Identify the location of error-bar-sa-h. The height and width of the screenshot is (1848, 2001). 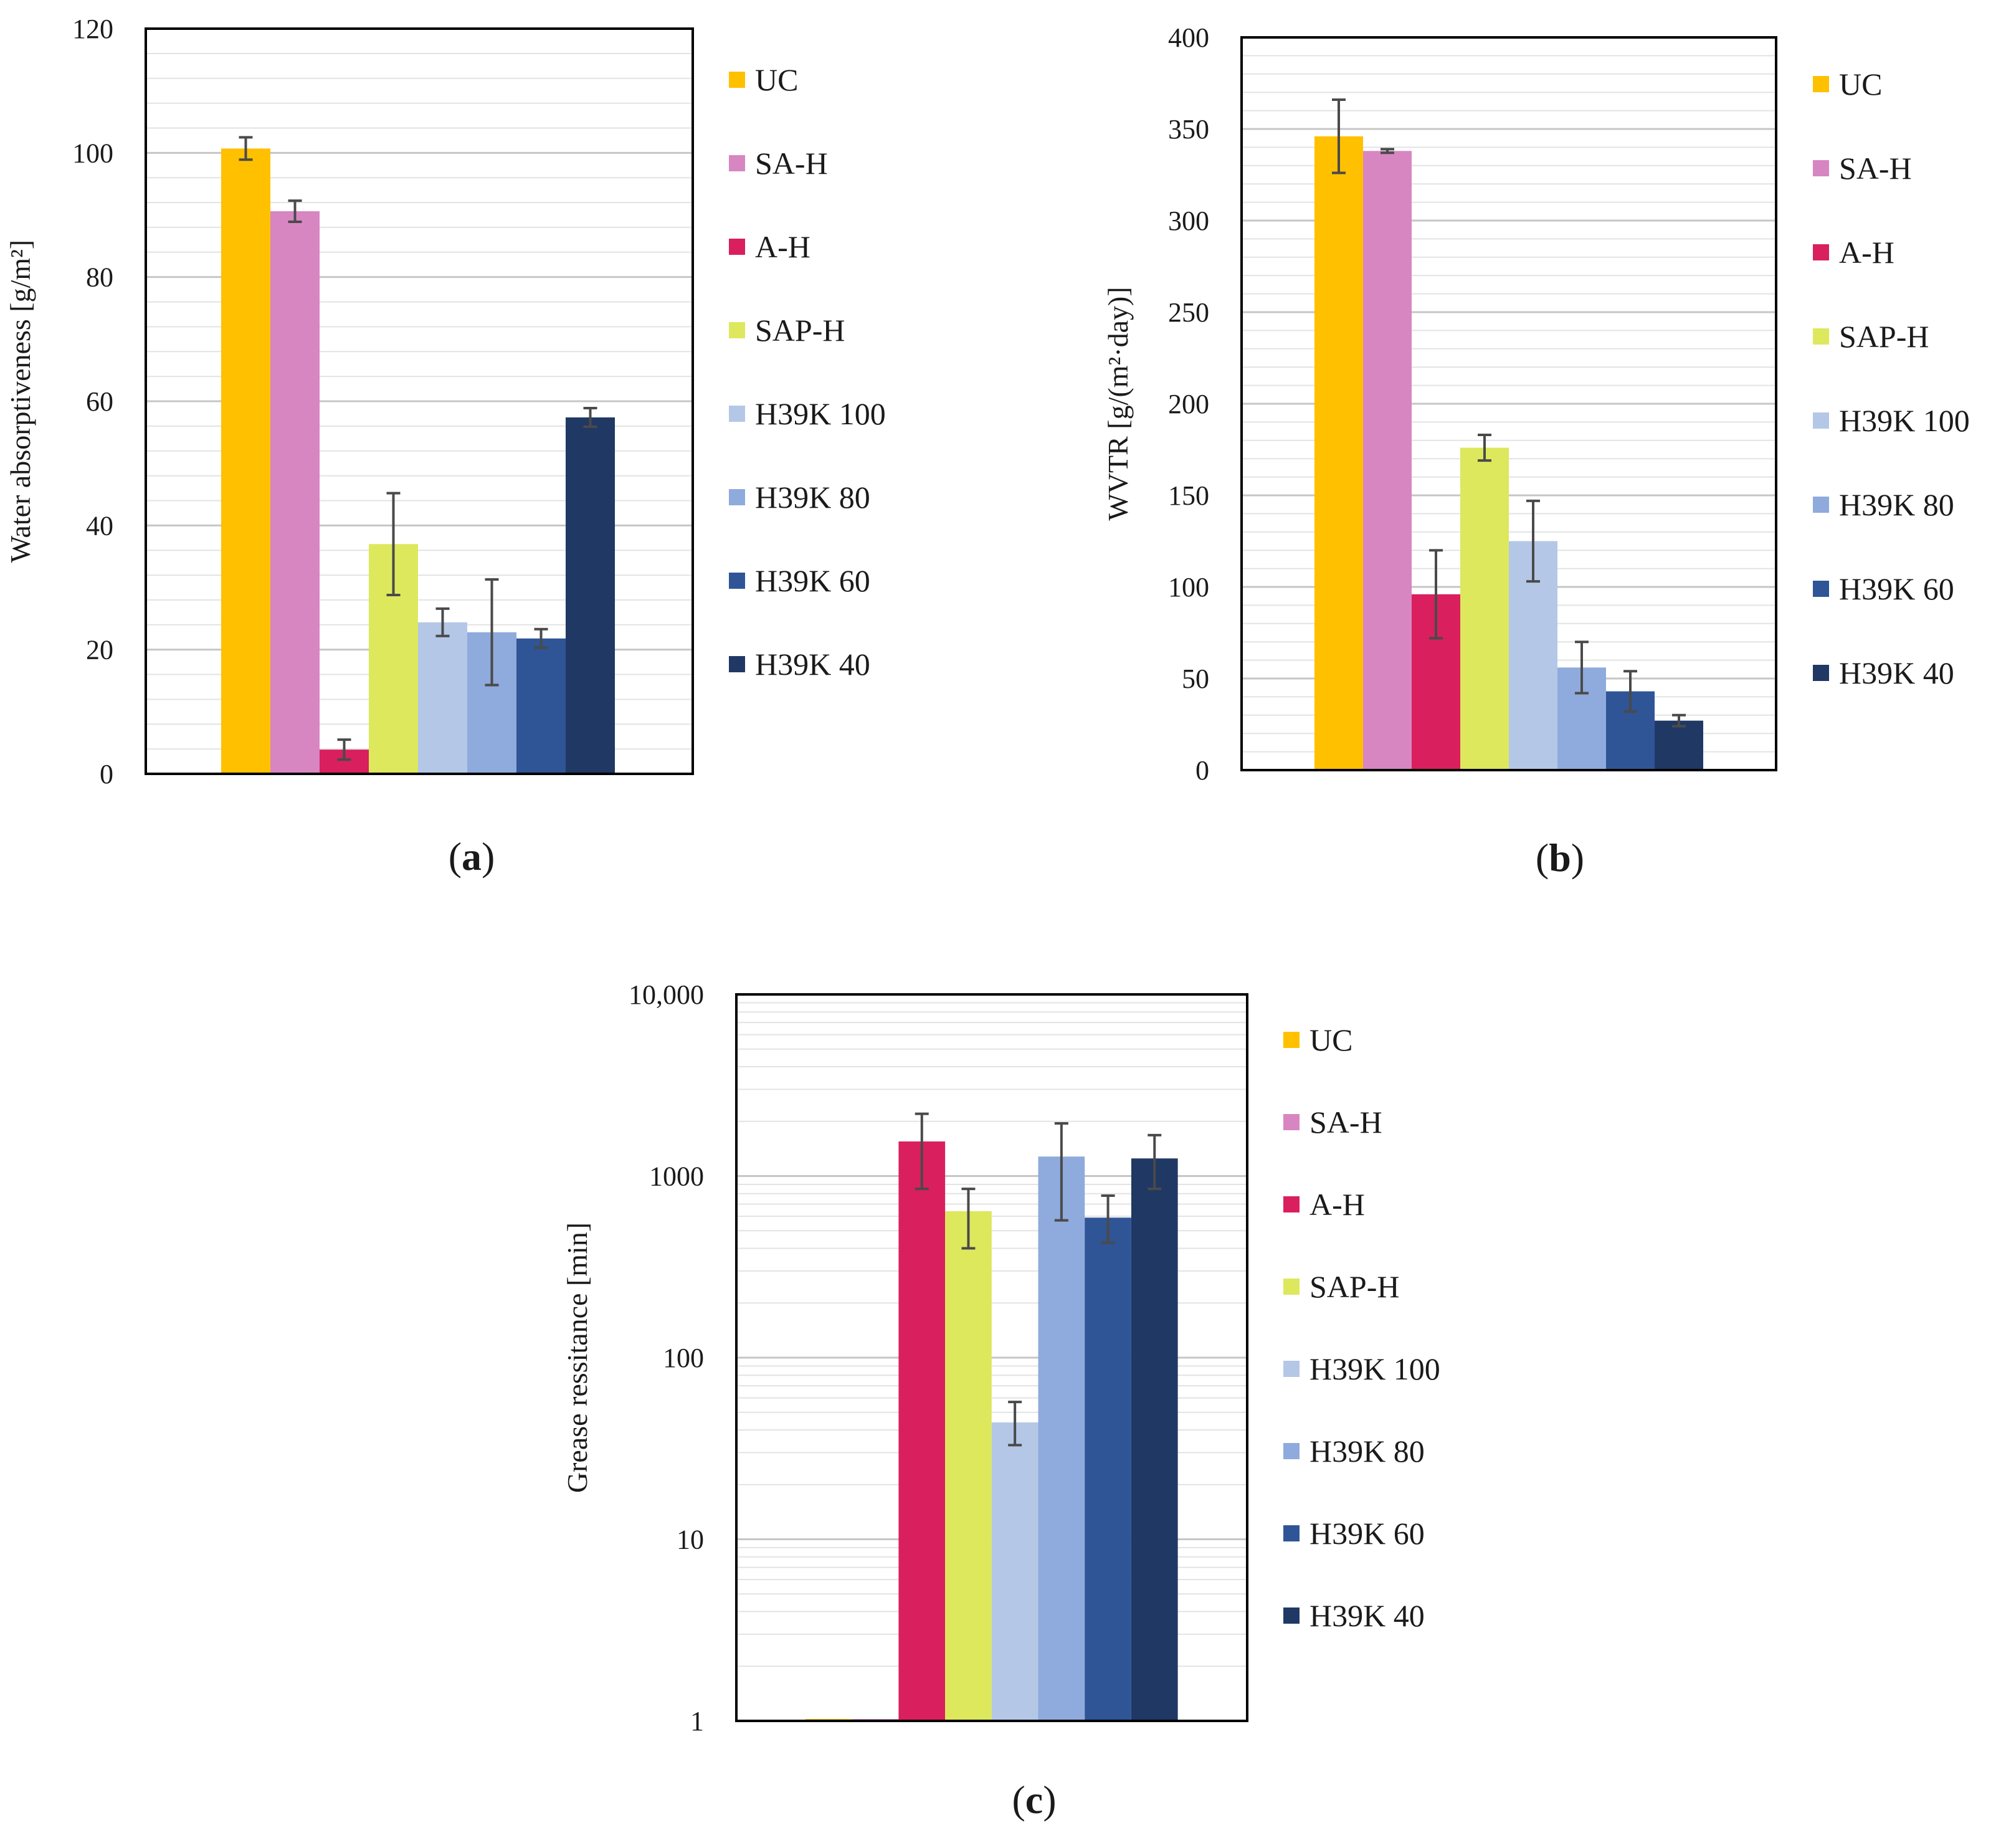
(295, 211).